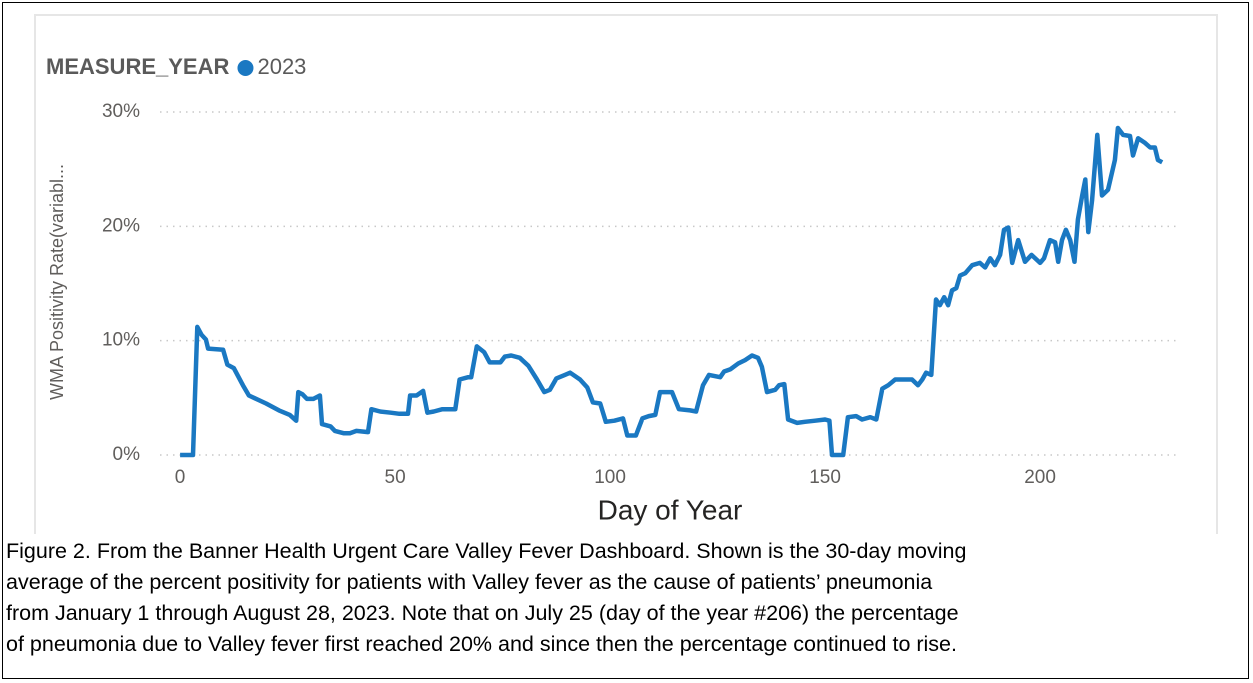 This screenshot has width=1253, height=683. Describe the element at coordinates (281, 66) in the screenshot. I see `legend-label: 2023` at that location.